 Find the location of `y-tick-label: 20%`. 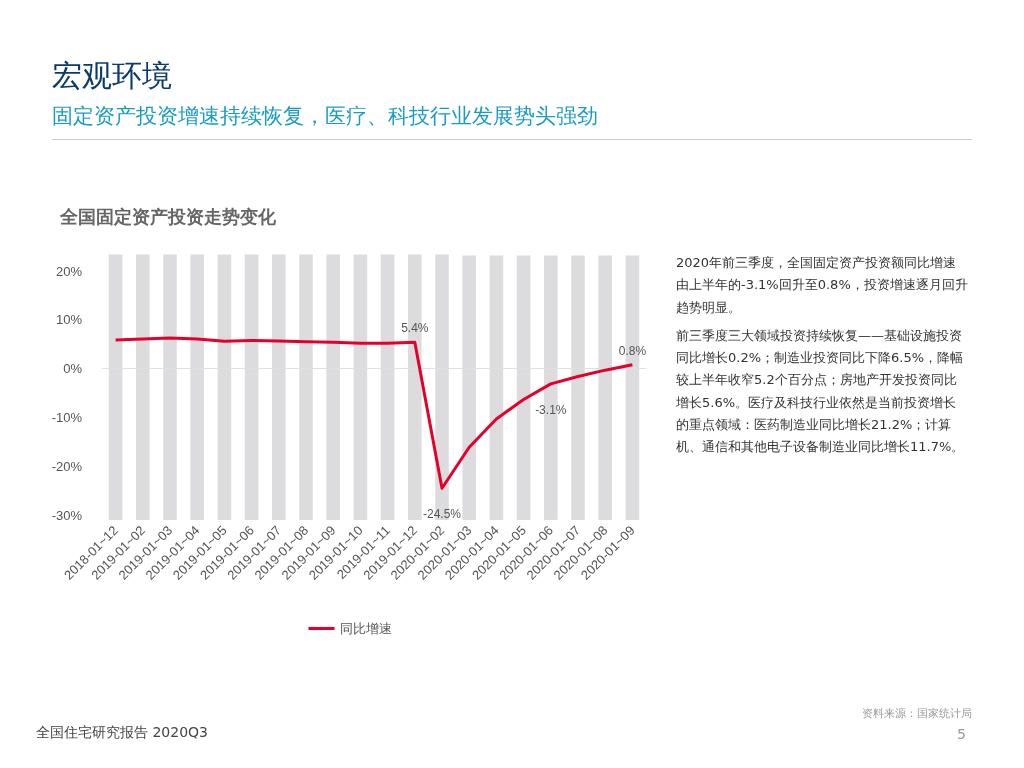

y-tick-label: 20% is located at coordinates (69, 271).